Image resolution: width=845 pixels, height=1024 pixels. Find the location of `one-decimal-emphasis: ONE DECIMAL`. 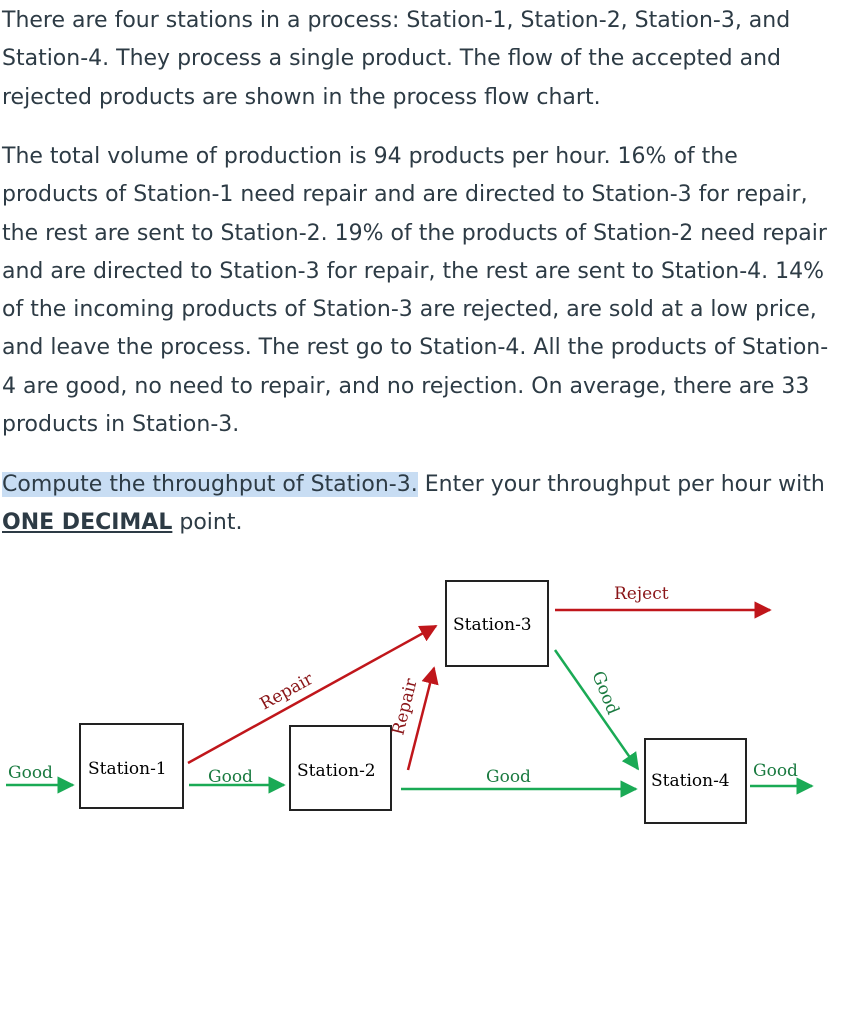

one-decimal-emphasis: ONE DECIMAL is located at coordinates (87, 523).